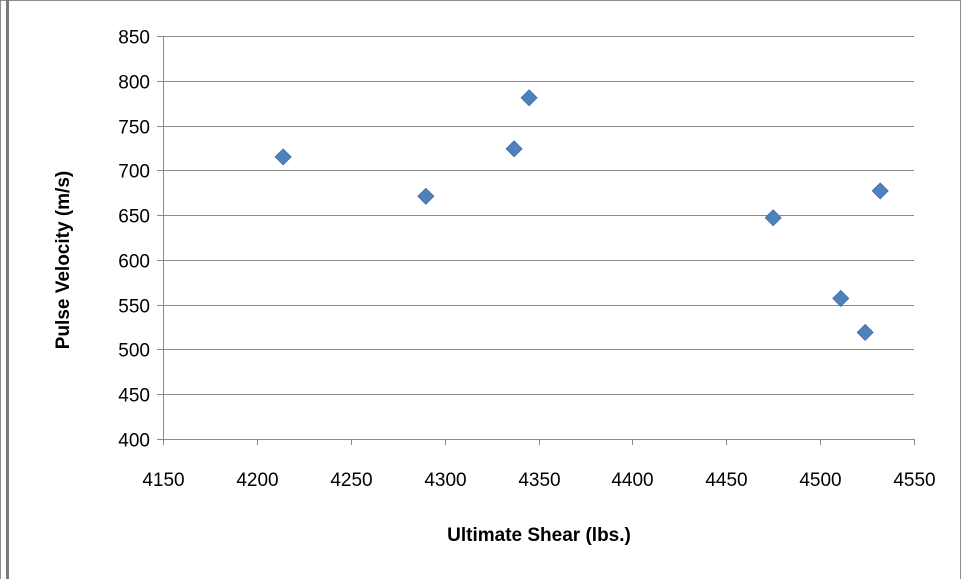  Describe the element at coordinates (134, 38) in the screenshot. I see `y-tick-label: 850` at that location.